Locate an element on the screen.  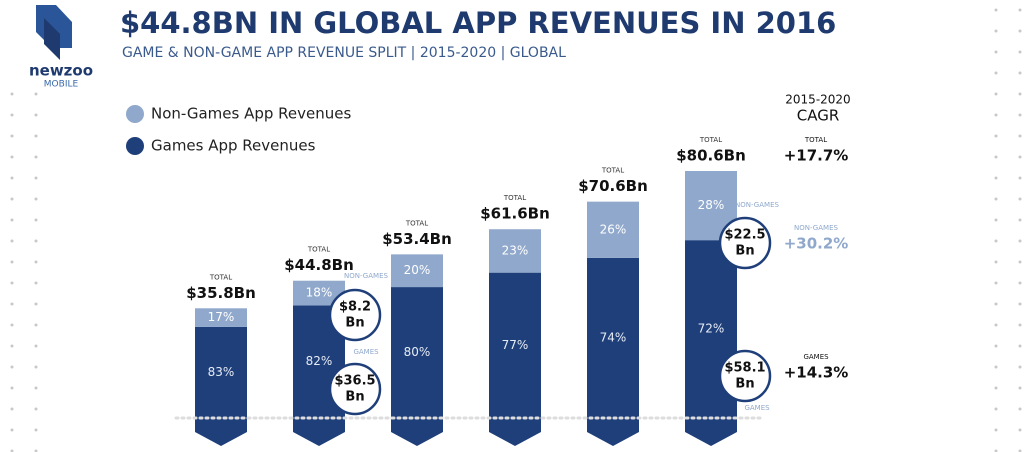
legend-label: Games App Revenues is located at coordinates (233, 146).